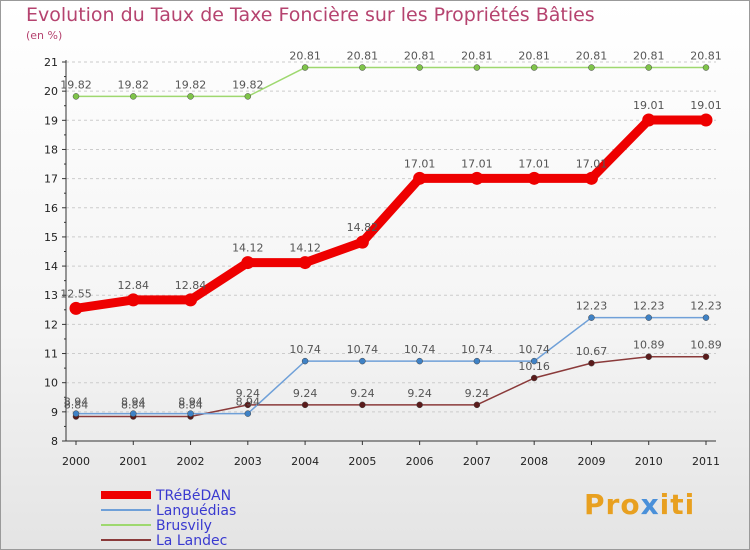 The image size is (750, 550). Describe the element at coordinates (191, 541) in the screenshot. I see `legend-label: La Landec` at that location.